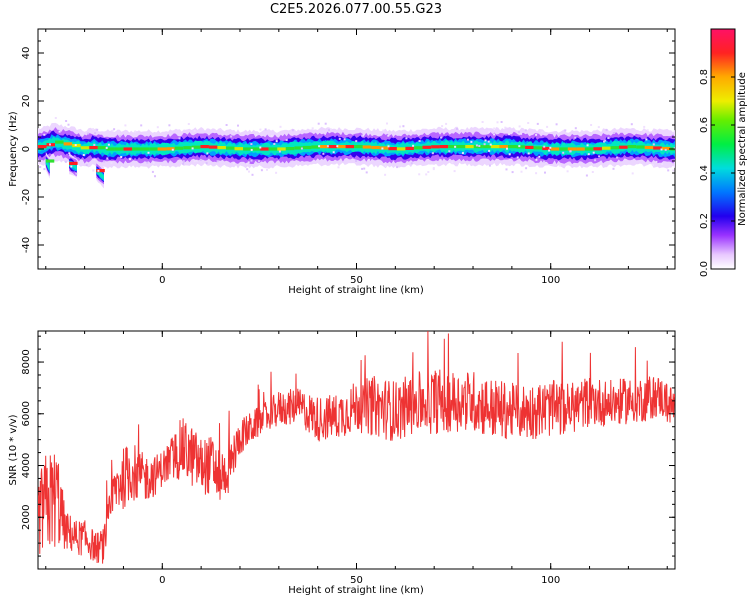 This screenshot has width=750, height=600. Describe the element at coordinates (26, 101) in the screenshot. I see `spectrogram-y-tick-label: 20` at that location.